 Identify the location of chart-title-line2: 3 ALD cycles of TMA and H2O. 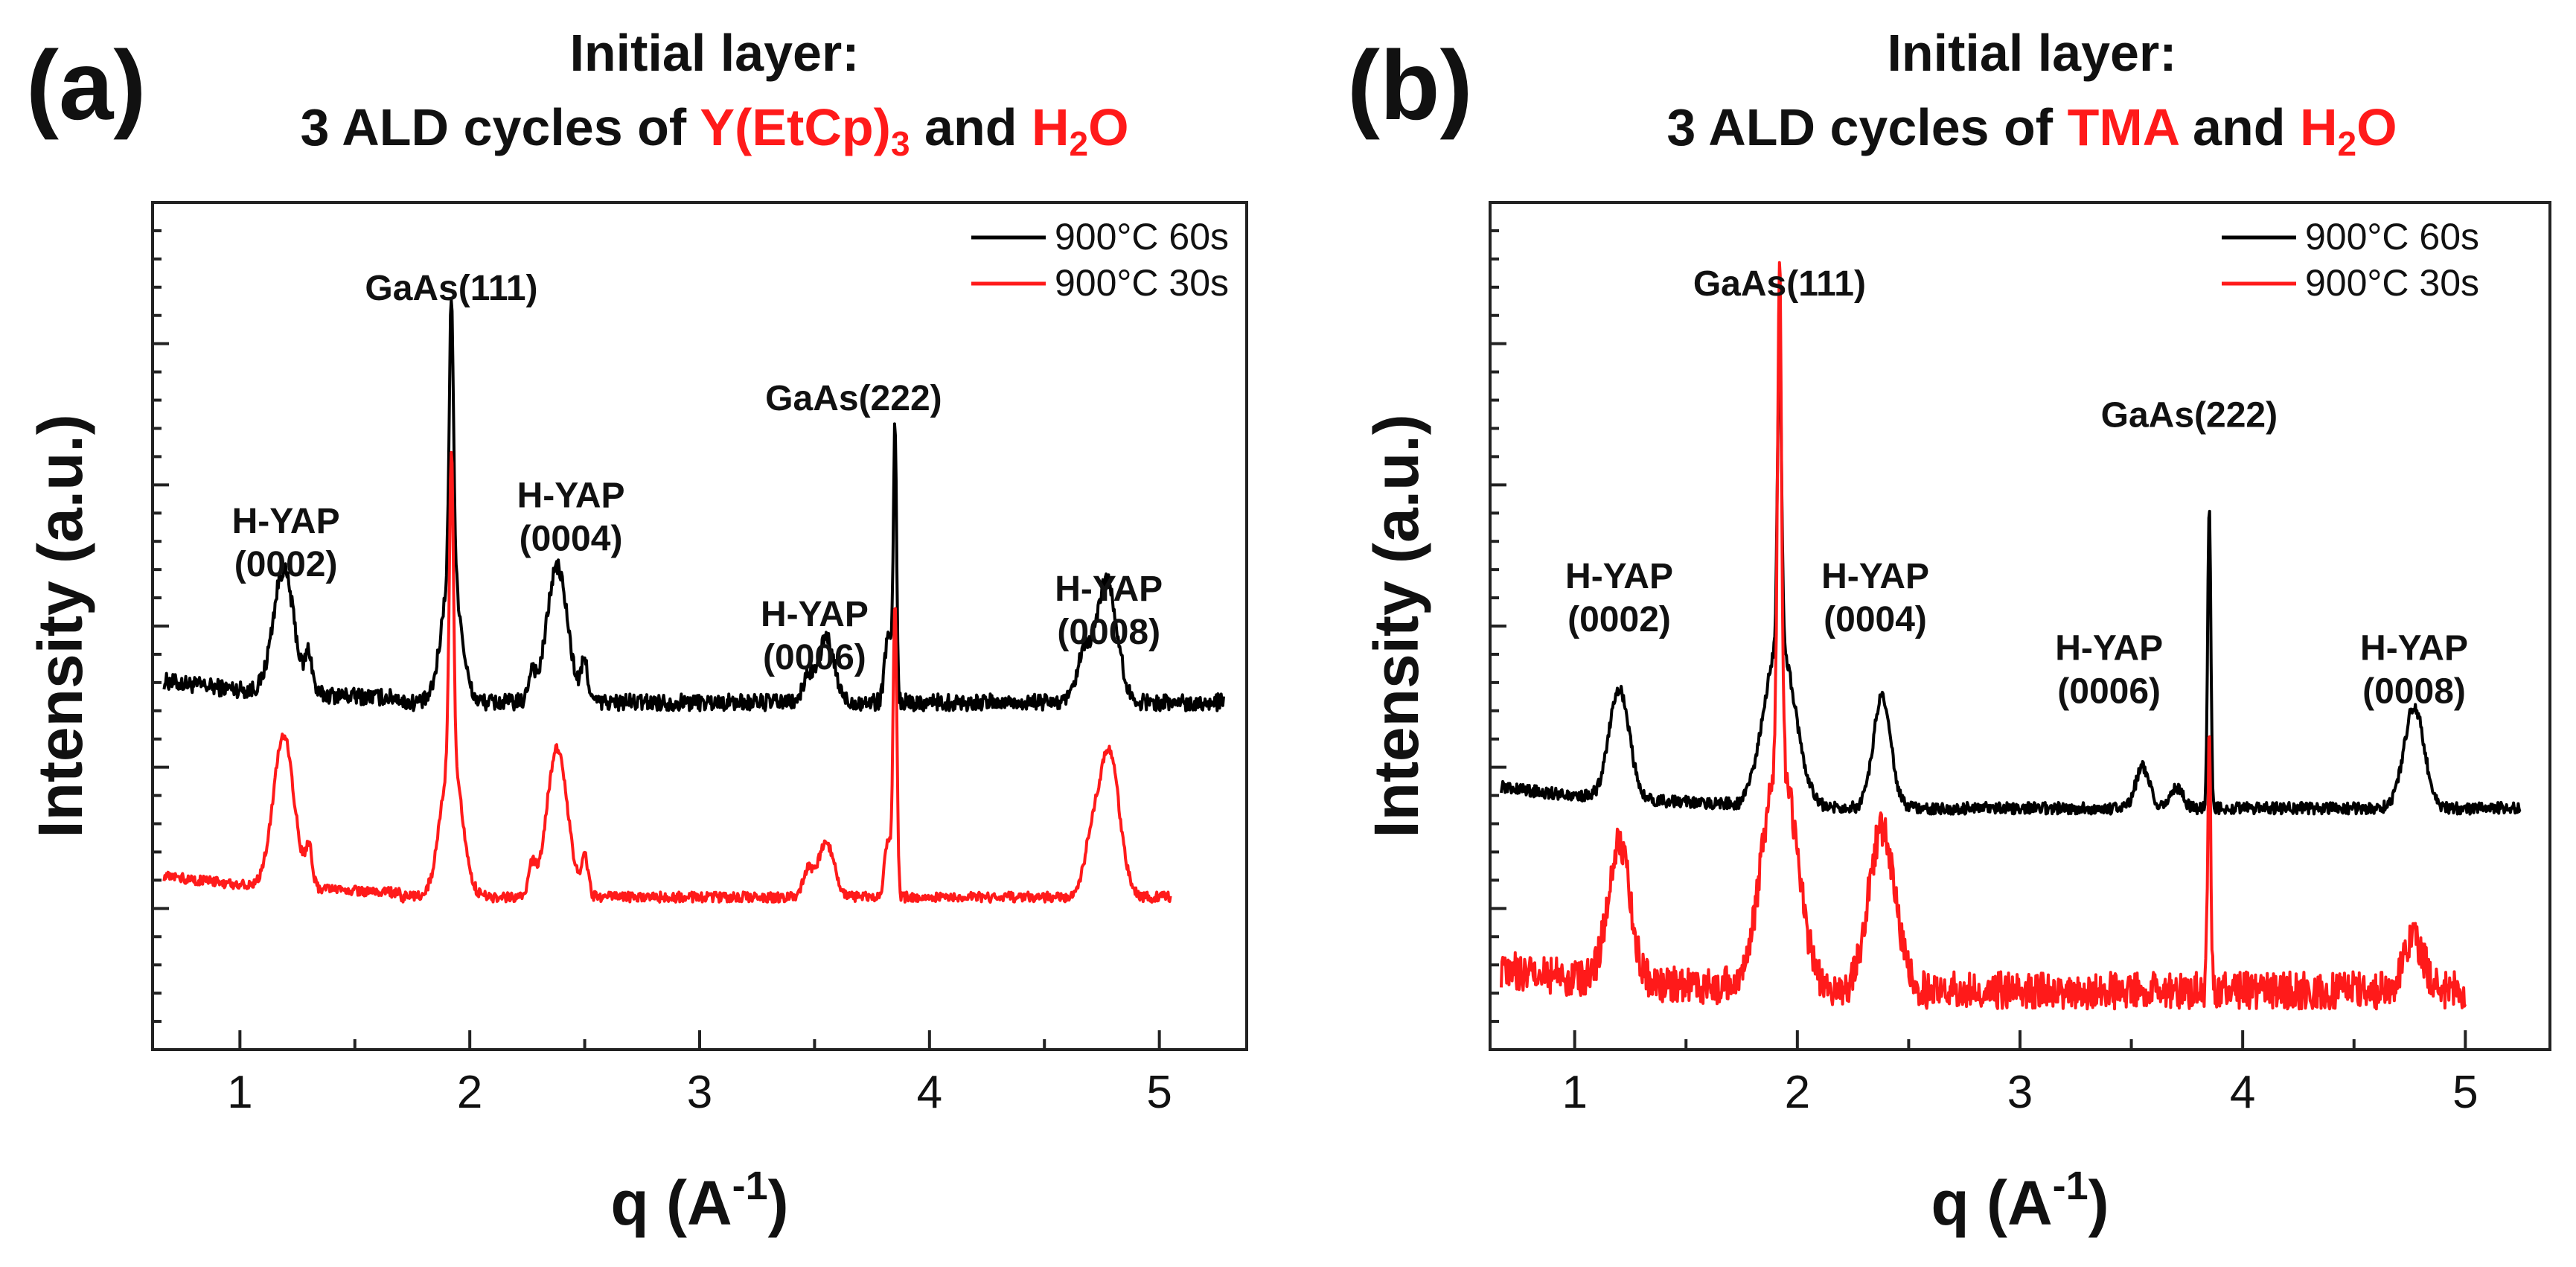
(2032, 130).